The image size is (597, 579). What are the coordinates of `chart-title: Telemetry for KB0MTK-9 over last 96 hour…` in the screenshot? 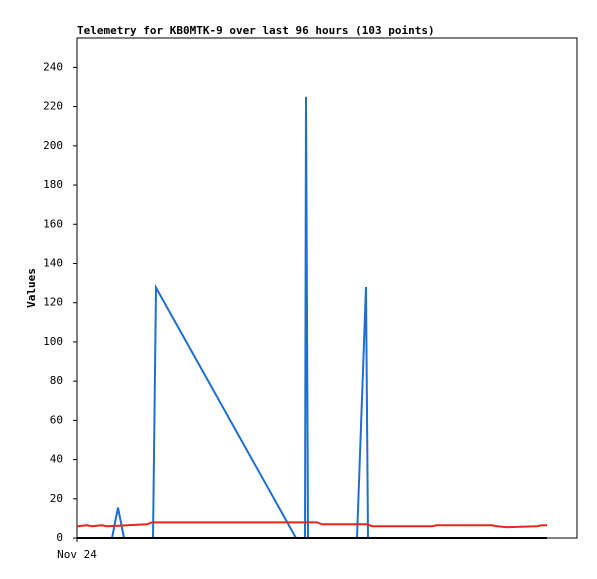 It's located at (256, 30).